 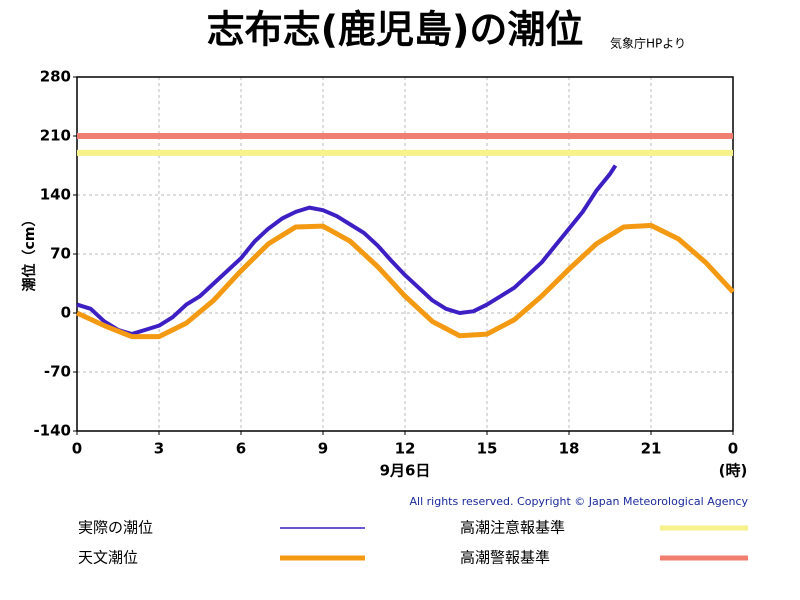 What do you see at coordinates (52, 431) in the screenshot?
I see `y-tick-label: -140` at bounding box center [52, 431].